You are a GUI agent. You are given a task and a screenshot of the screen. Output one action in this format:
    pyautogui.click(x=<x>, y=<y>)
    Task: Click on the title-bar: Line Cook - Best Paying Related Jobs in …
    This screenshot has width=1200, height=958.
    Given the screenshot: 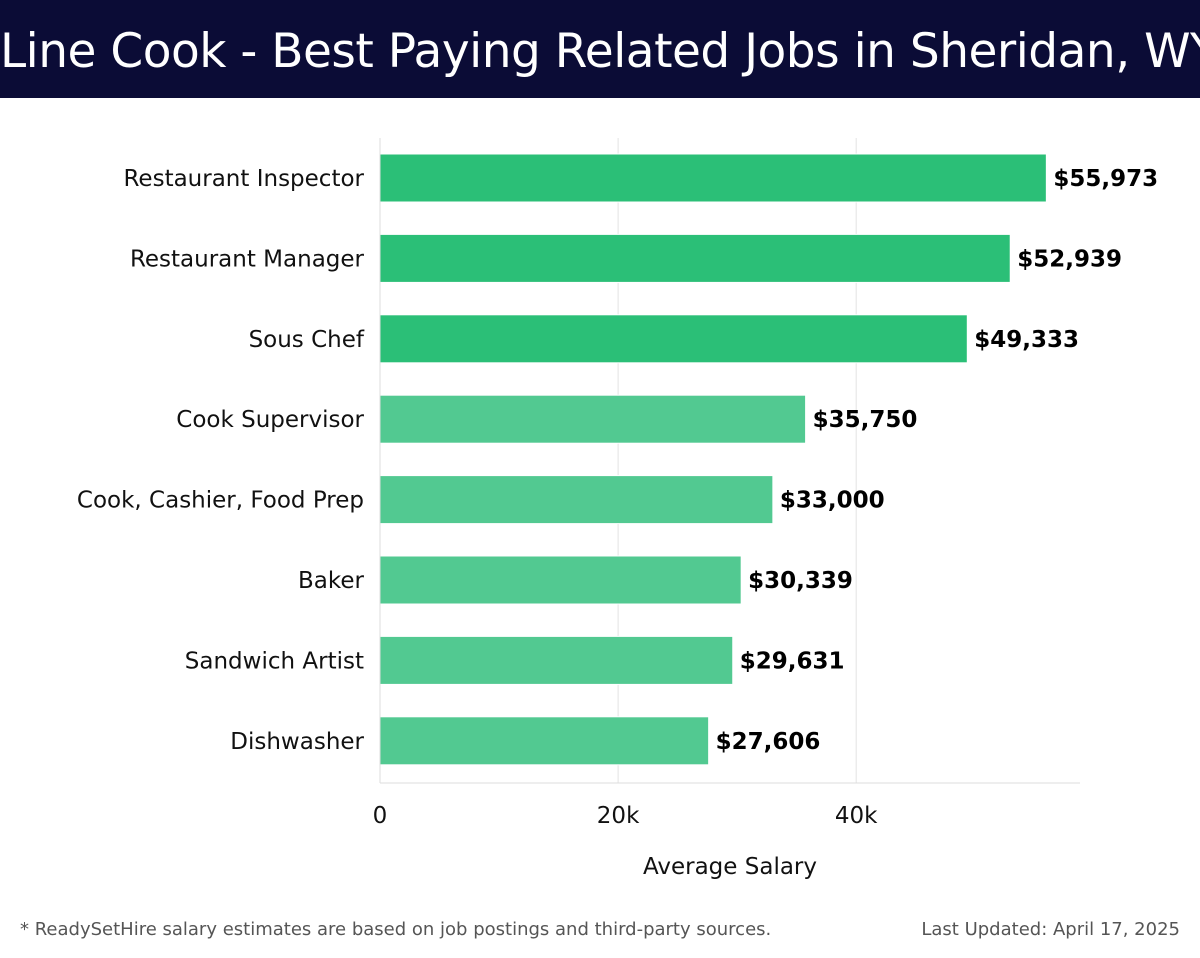 What is the action you would take?
    pyautogui.click(x=600, y=49)
    